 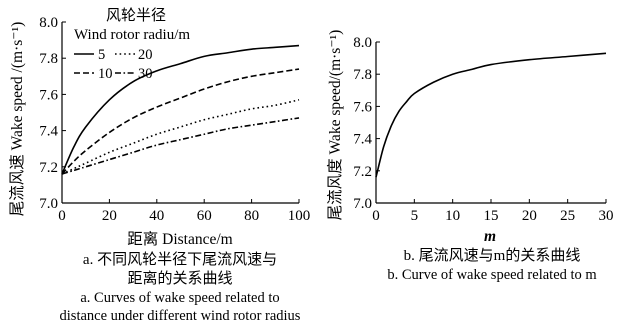 What do you see at coordinates (362, 140) in the screenshot?
I see `panel-b-y-tick-label: 7.4` at bounding box center [362, 140].